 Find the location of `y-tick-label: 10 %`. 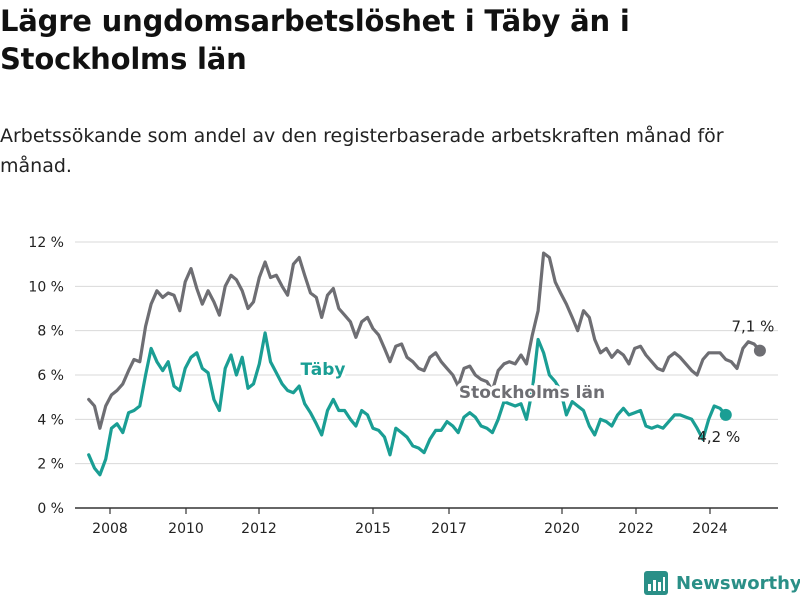

y-tick-label: 10 % is located at coordinates (46, 287).